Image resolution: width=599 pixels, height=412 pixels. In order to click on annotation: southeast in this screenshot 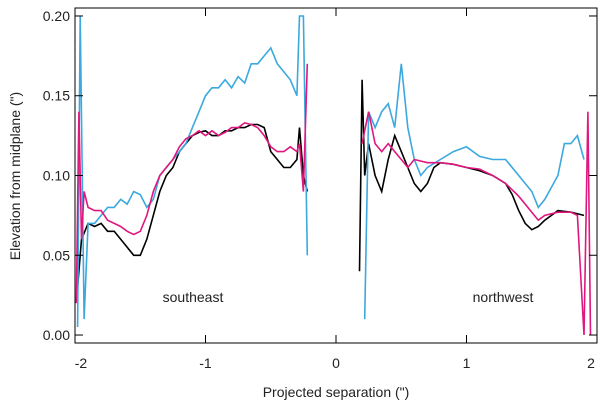, I will do `click(193, 297)`.